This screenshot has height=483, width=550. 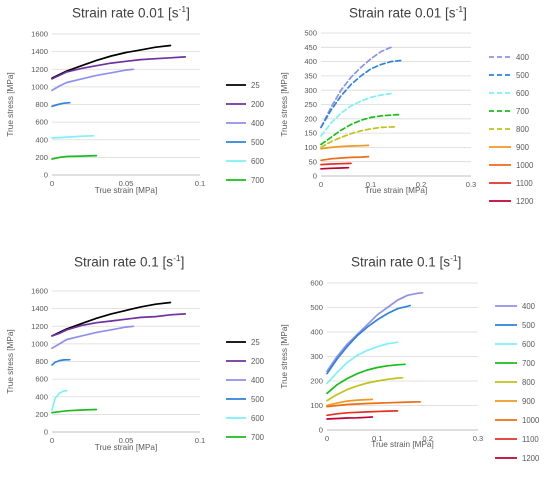 I want to click on legend-label: 1000, so click(x=525, y=165).